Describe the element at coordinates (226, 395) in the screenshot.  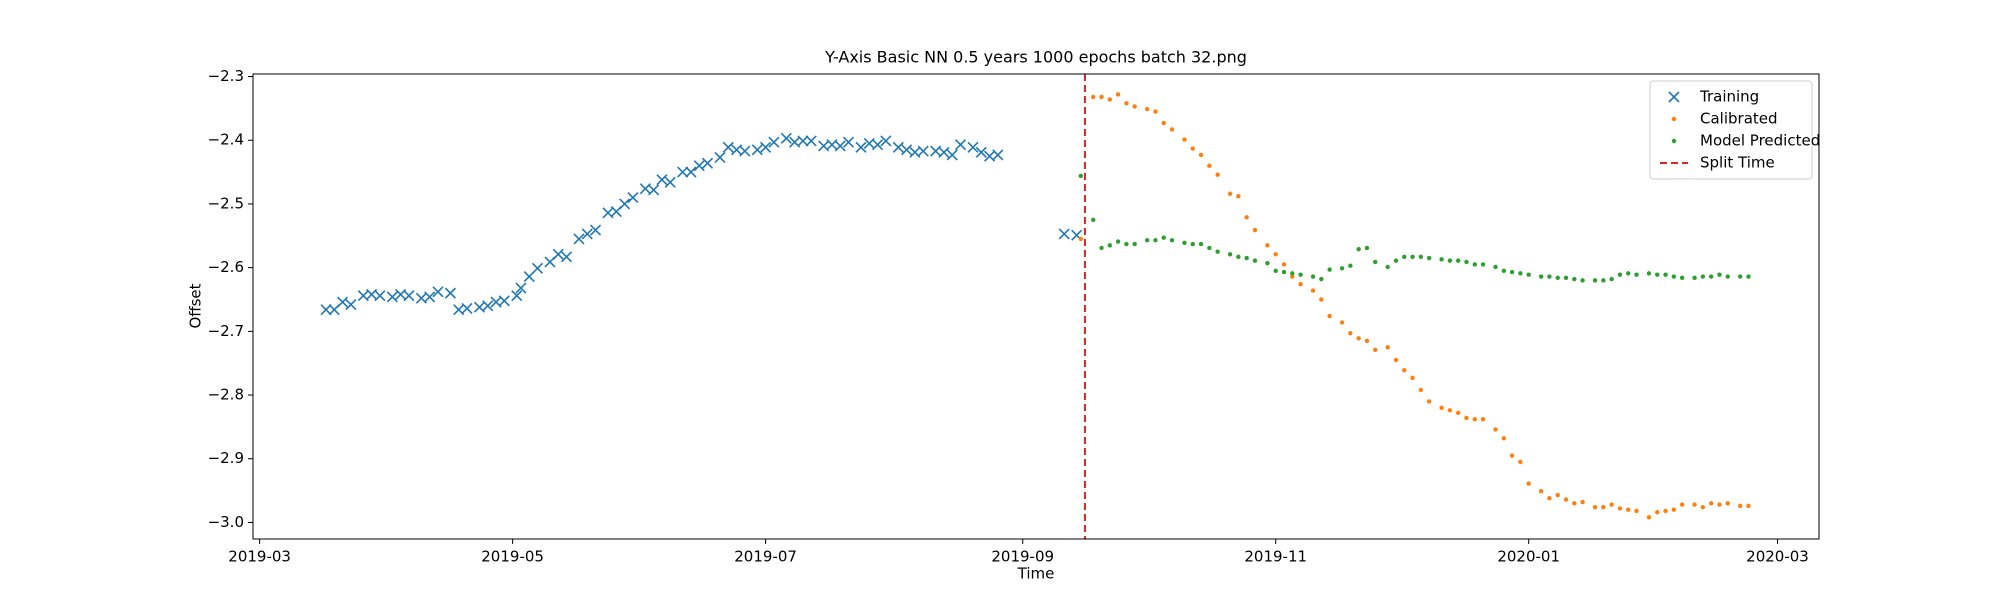
I see `y-tick-label: −2.8` at that location.